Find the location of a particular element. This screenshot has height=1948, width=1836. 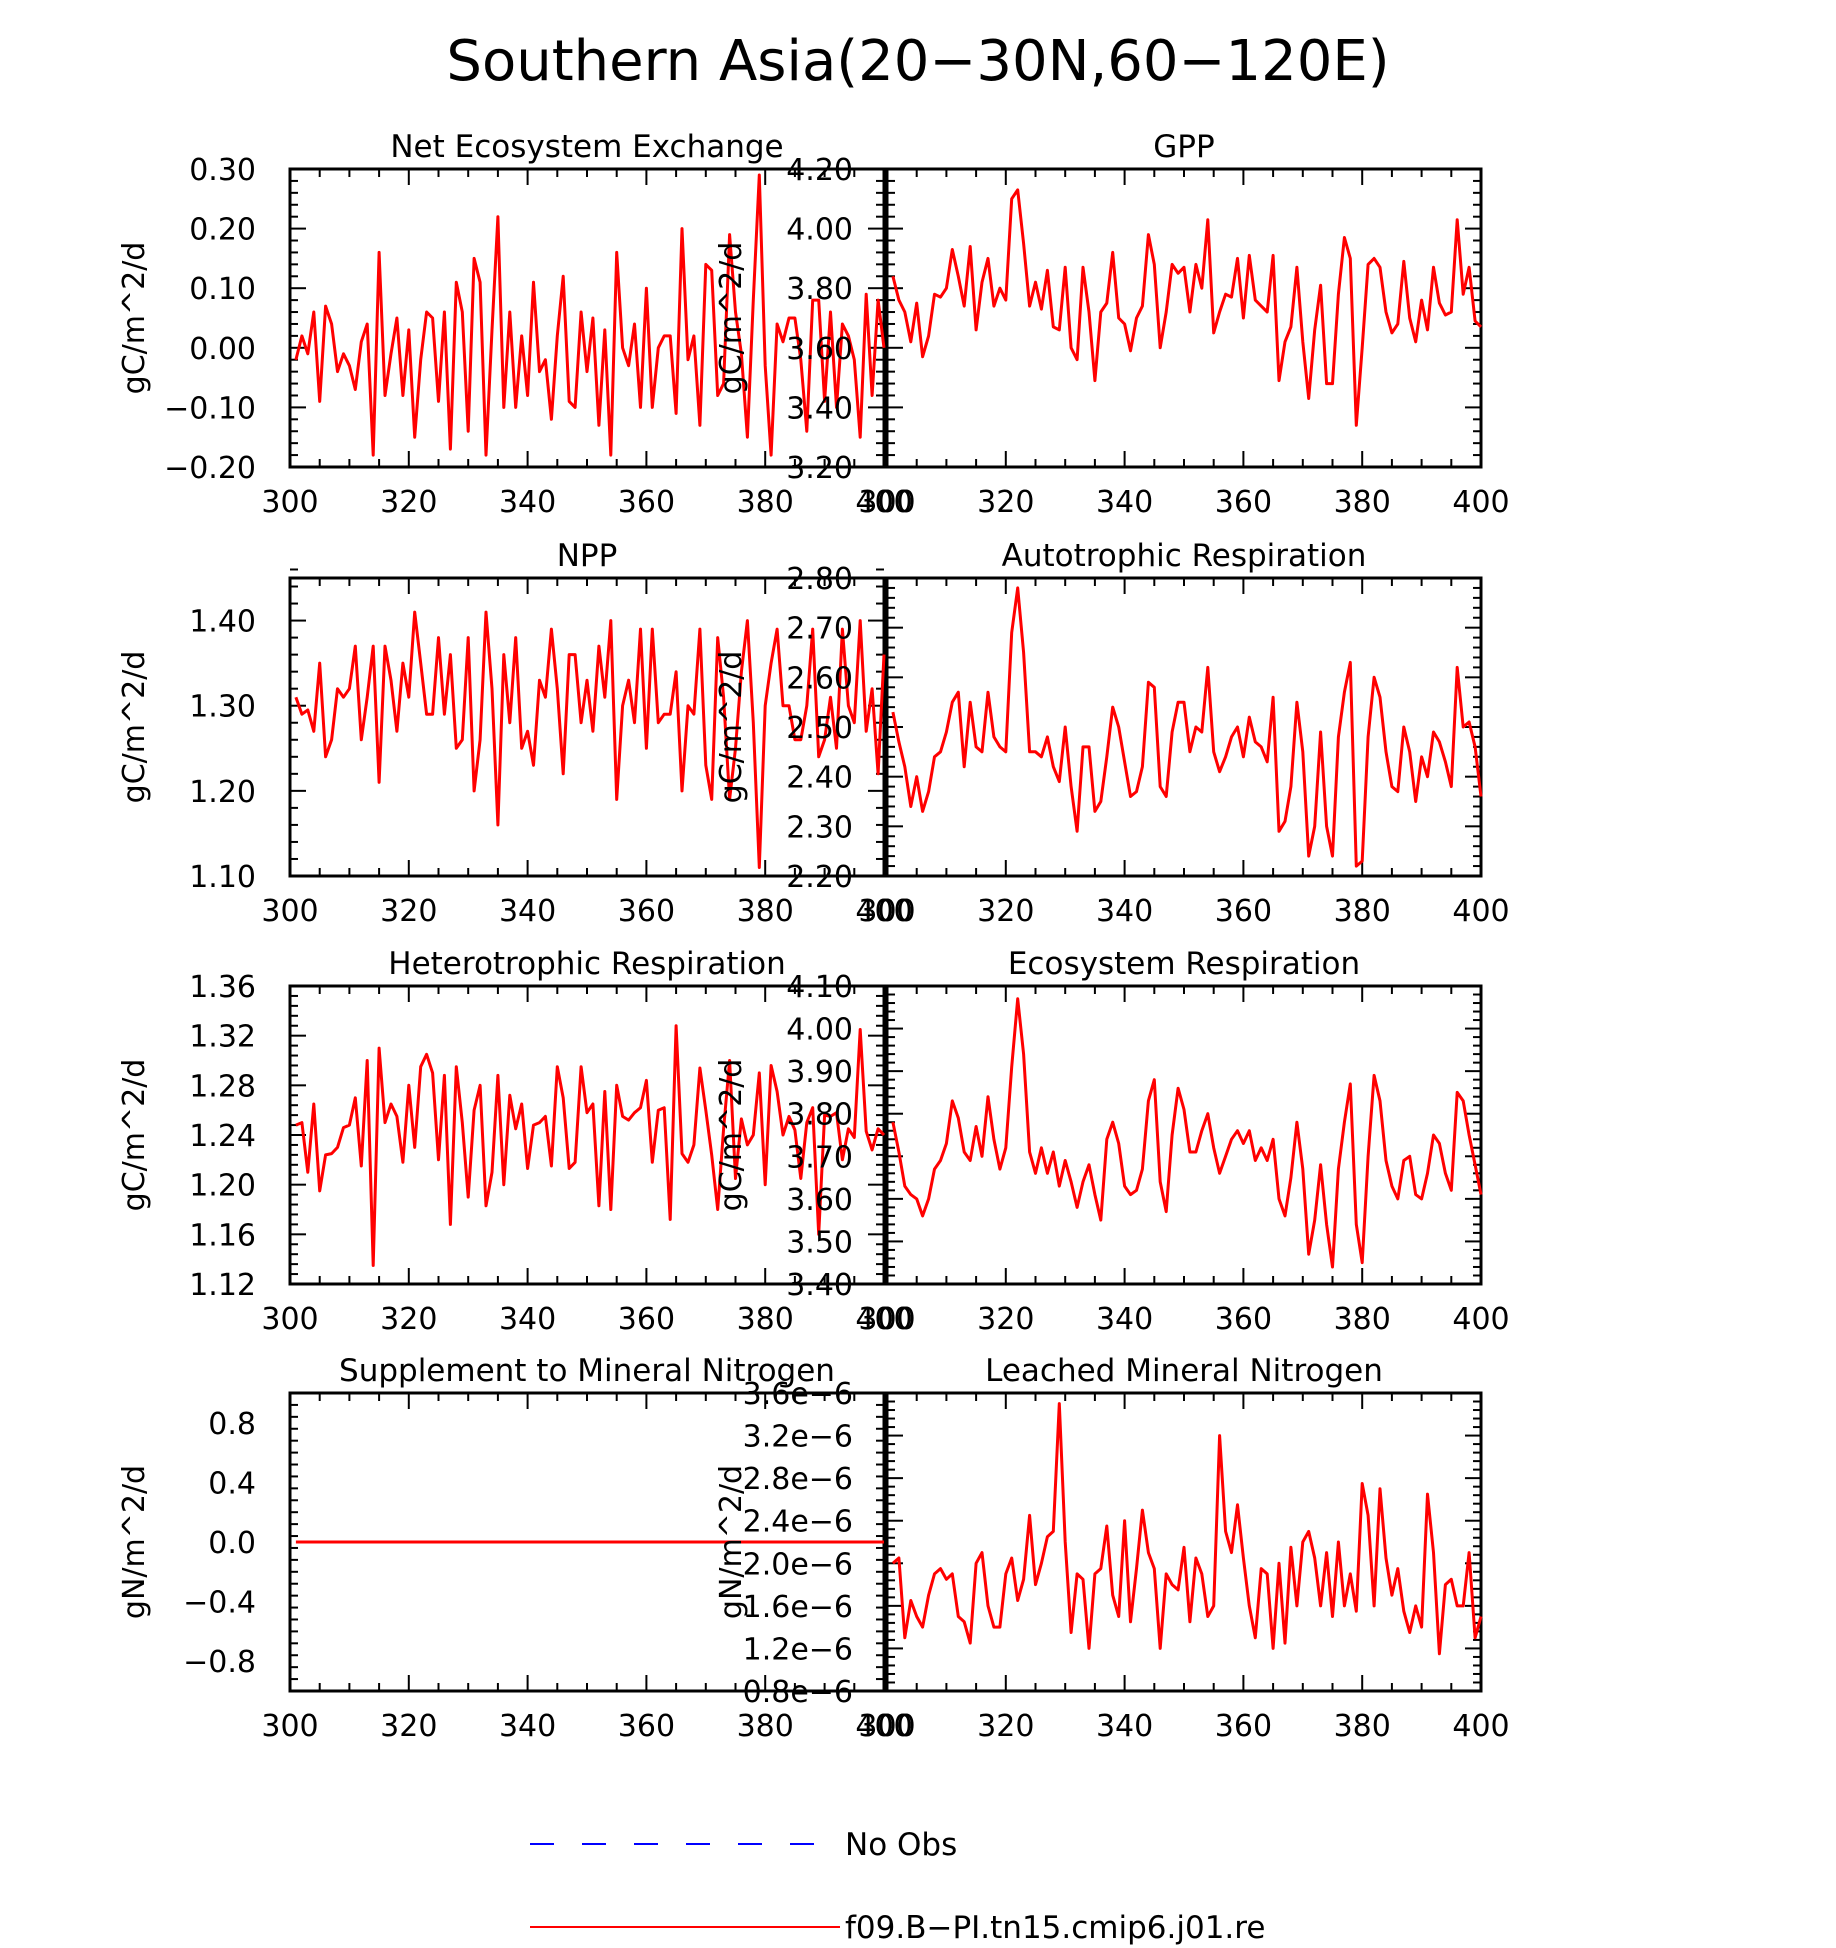

figure-title: Southern Asia(20−30N,60−120E) is located at coordinates (917, 61).